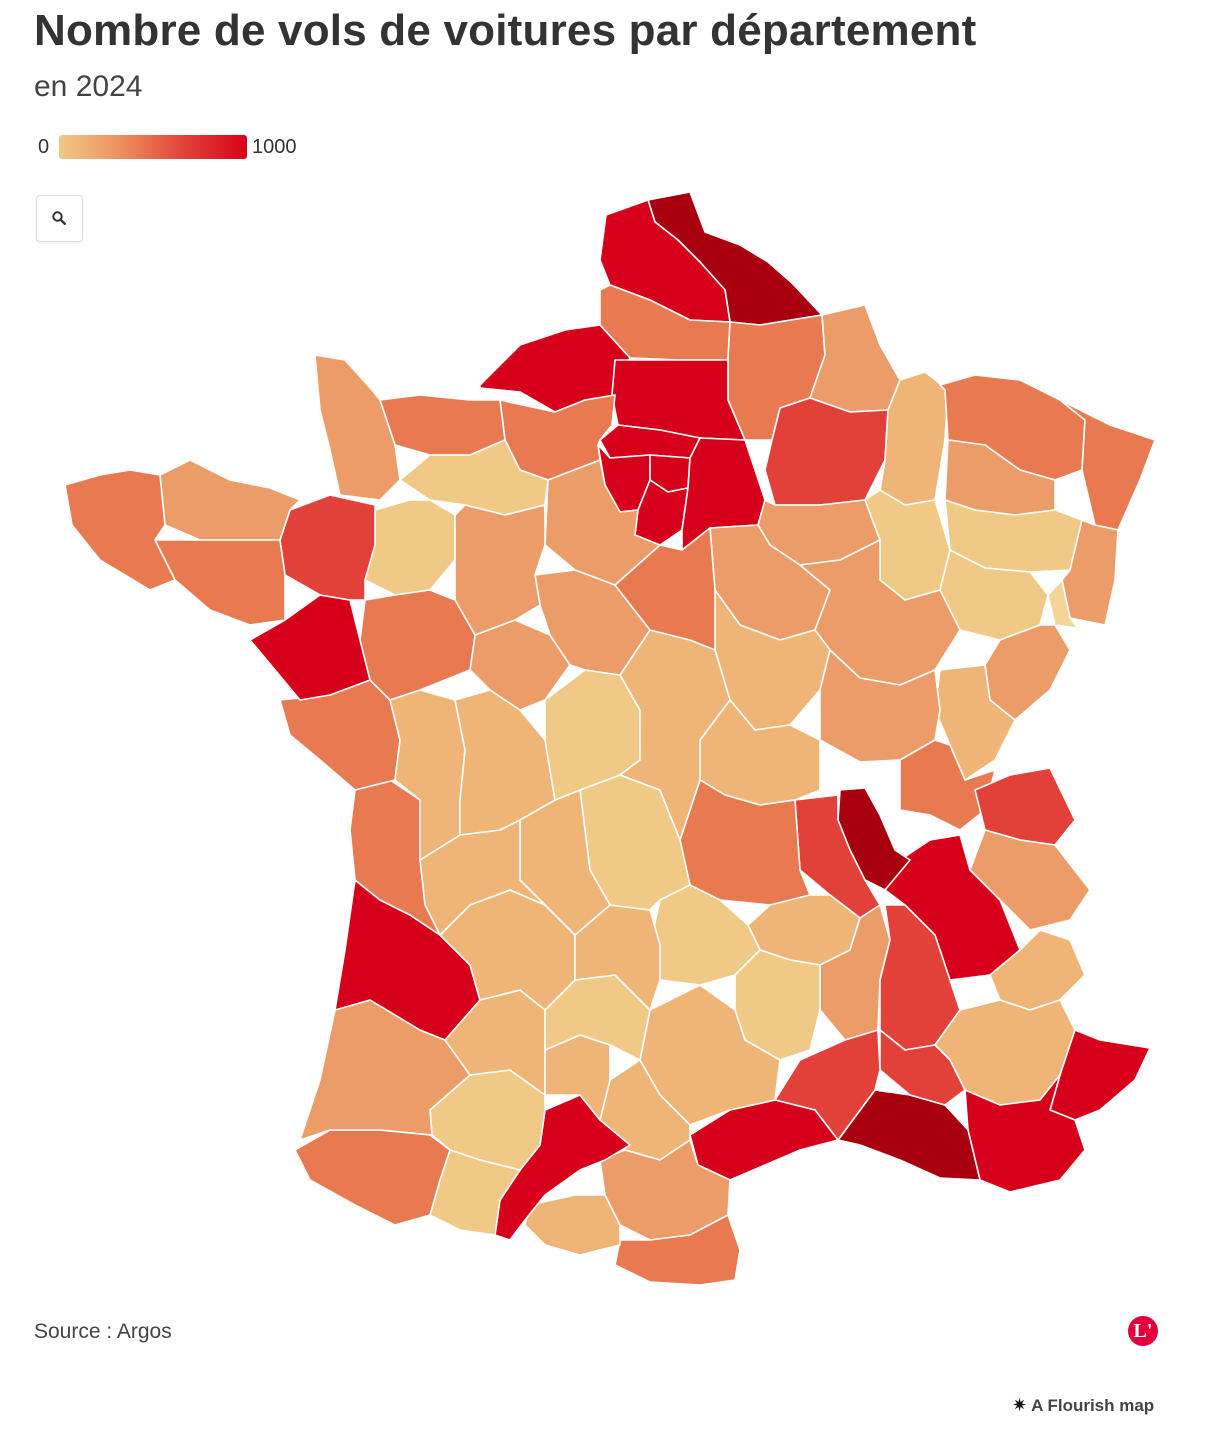 Image resolution: width=1224 pixels, height=1445 pixels. What do you see at coordinates (837, 856) in the screenshot?
I see `department-loire` at bounding box center [837, 856].